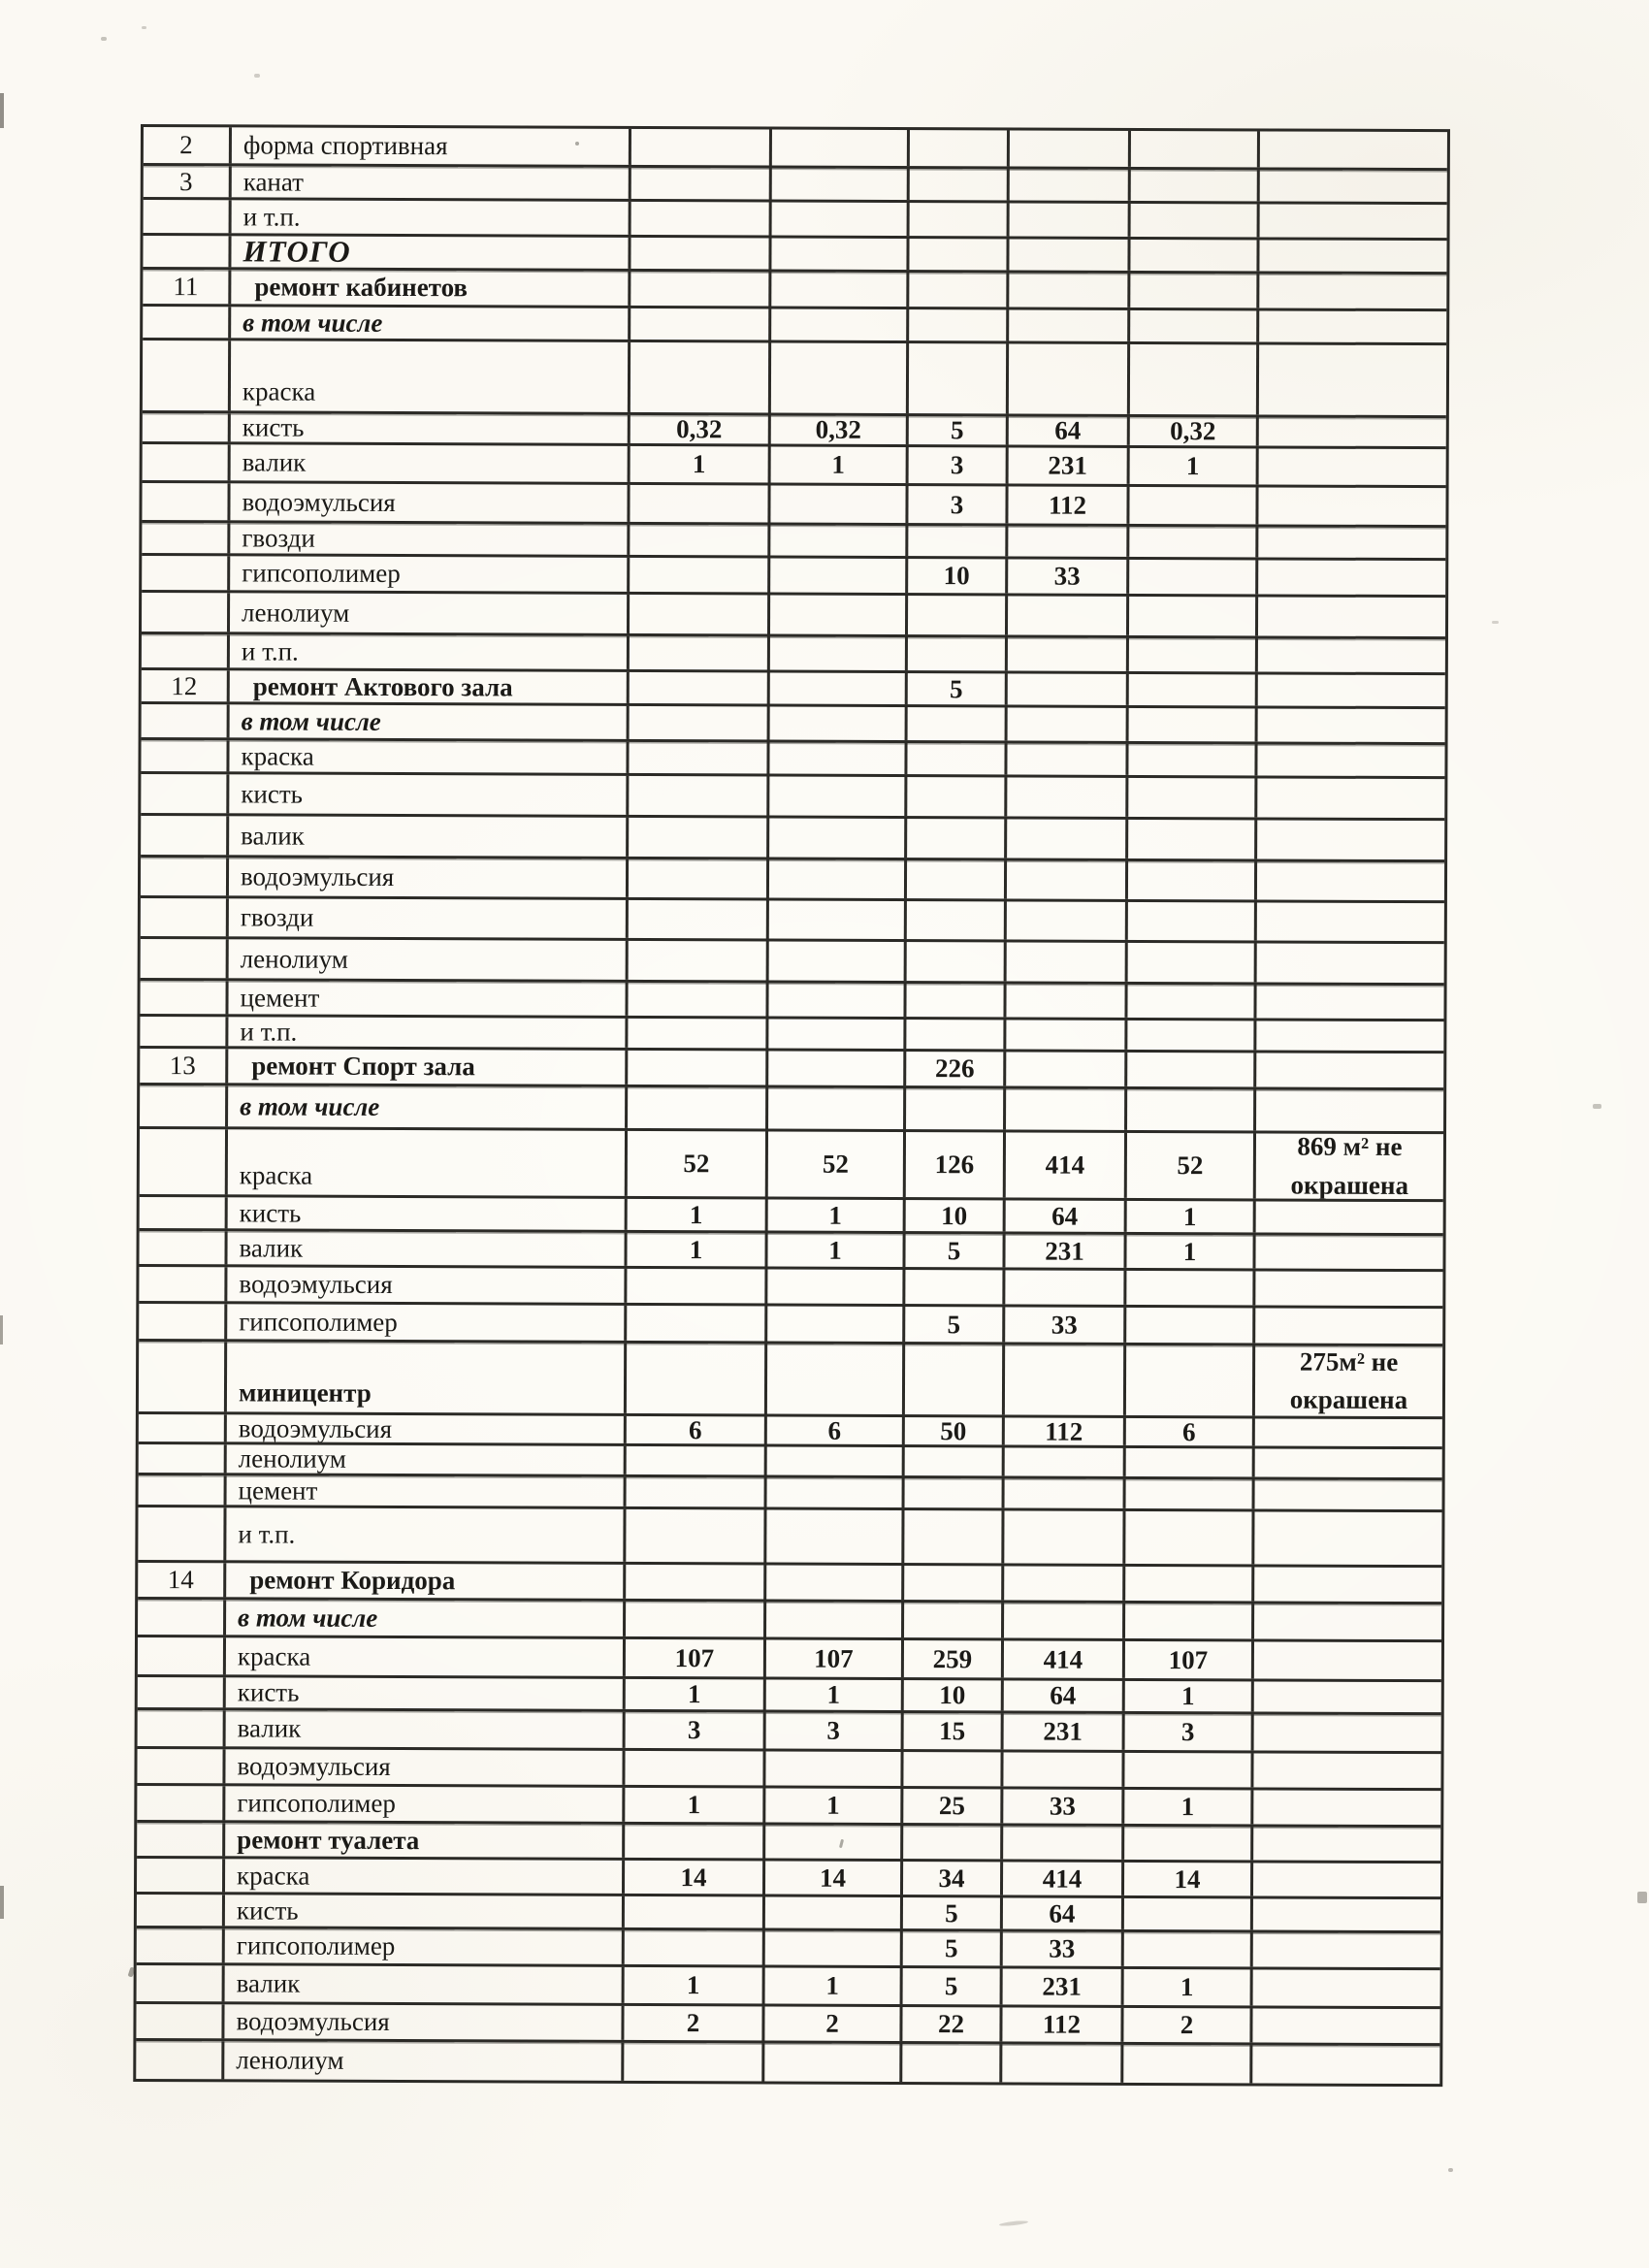 This screenshot has height=2268, width=1649. What do you see at coordinates (185, 182) in the screenshot?
I see `row-number-cell: 3` at bounding box center [185, 182].